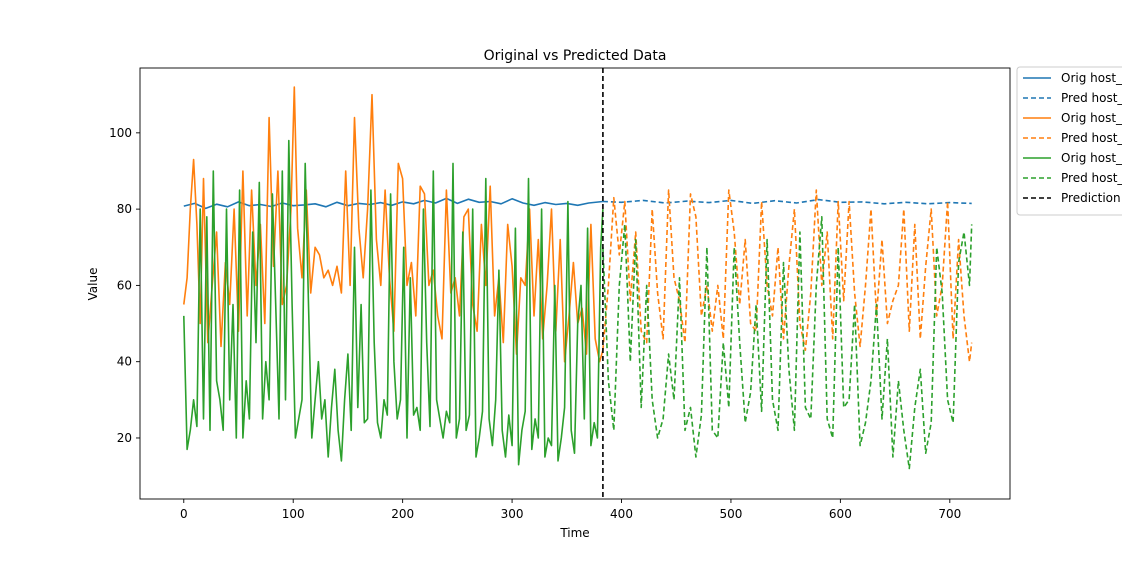  Describe the element at coordinates (949, 514) in the screenshot. I see `x-tick-label: 700` at that location.